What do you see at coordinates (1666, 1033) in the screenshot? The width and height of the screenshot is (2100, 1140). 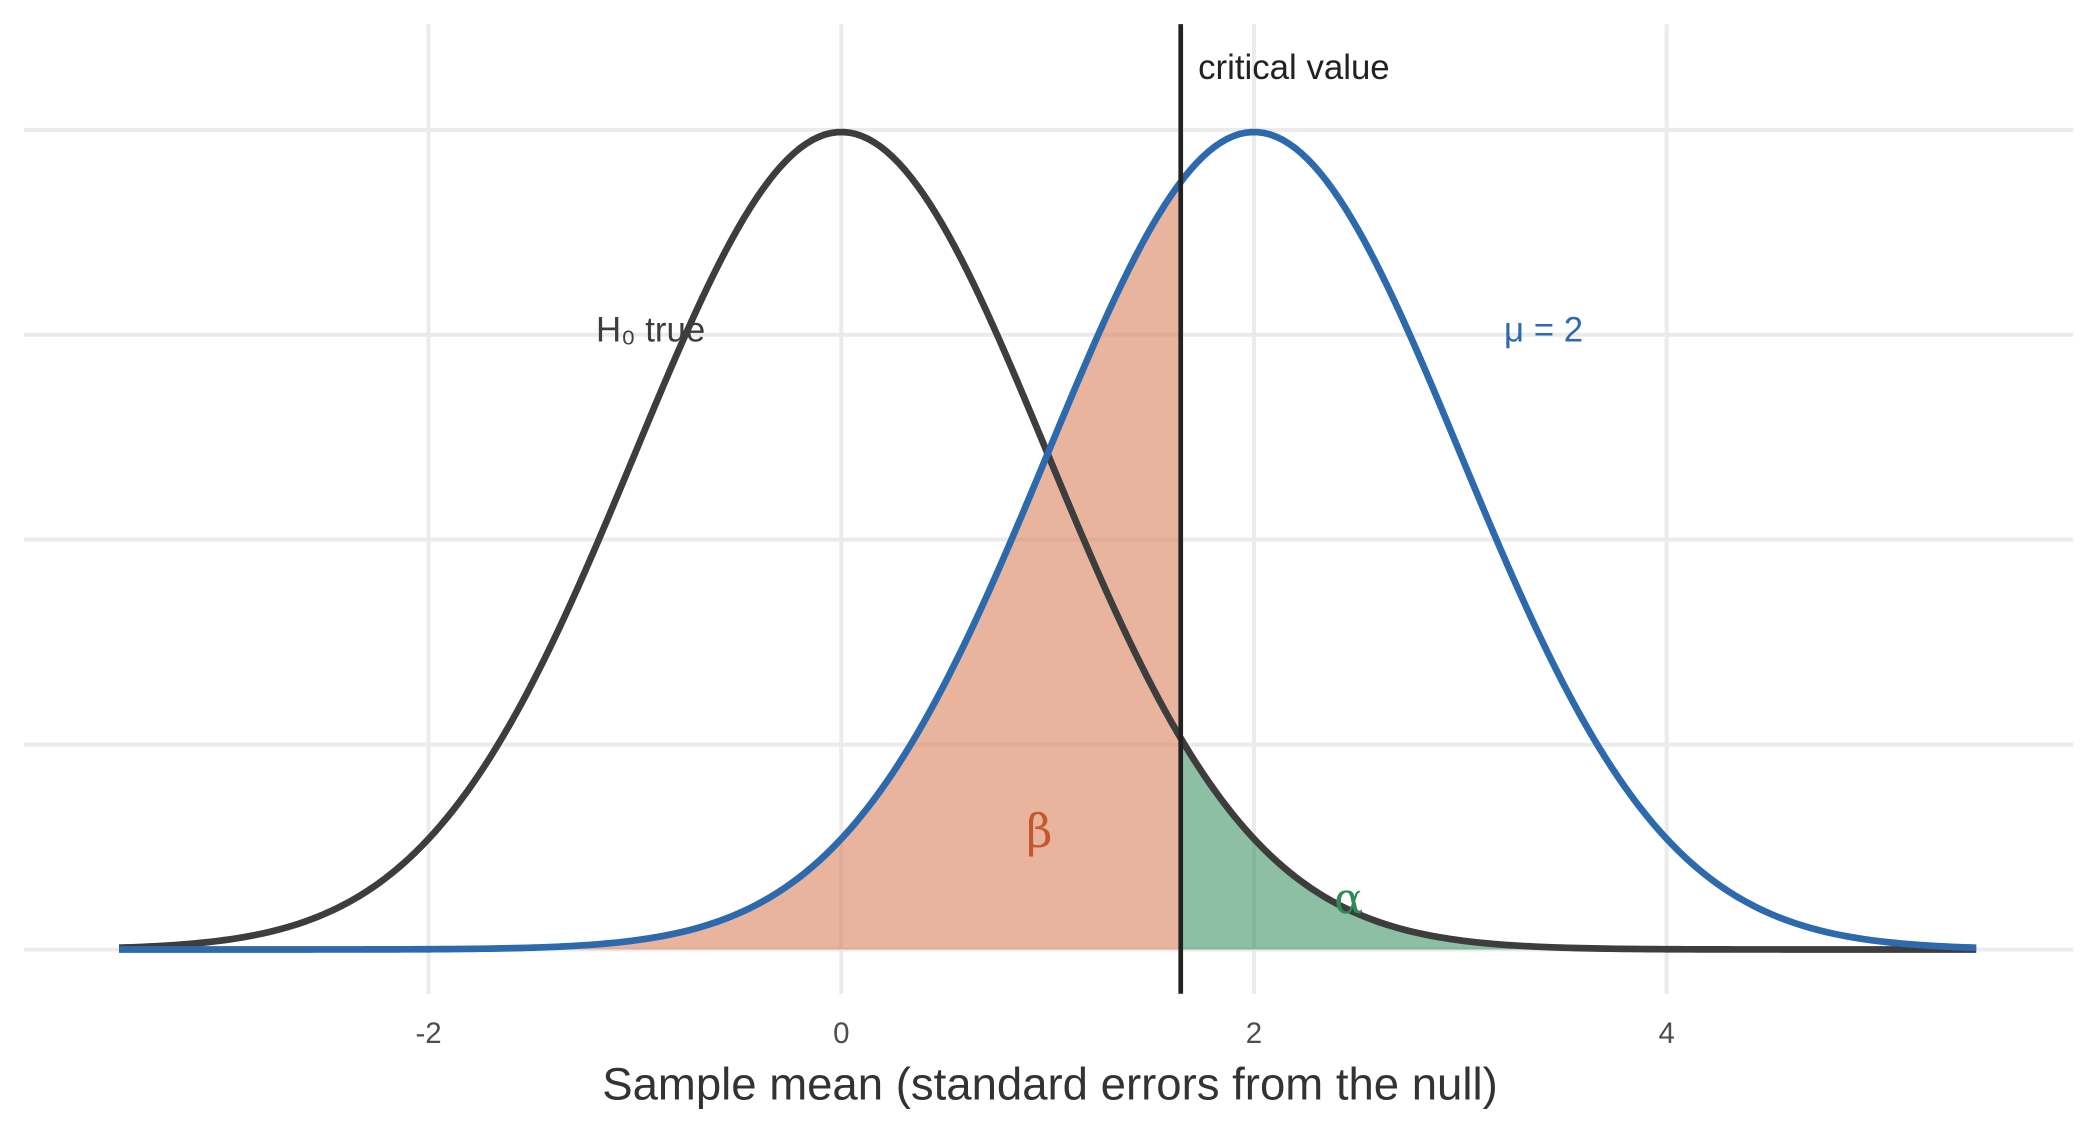 I see `x-tick-label: 4` at bounding box center [1666, 1033].